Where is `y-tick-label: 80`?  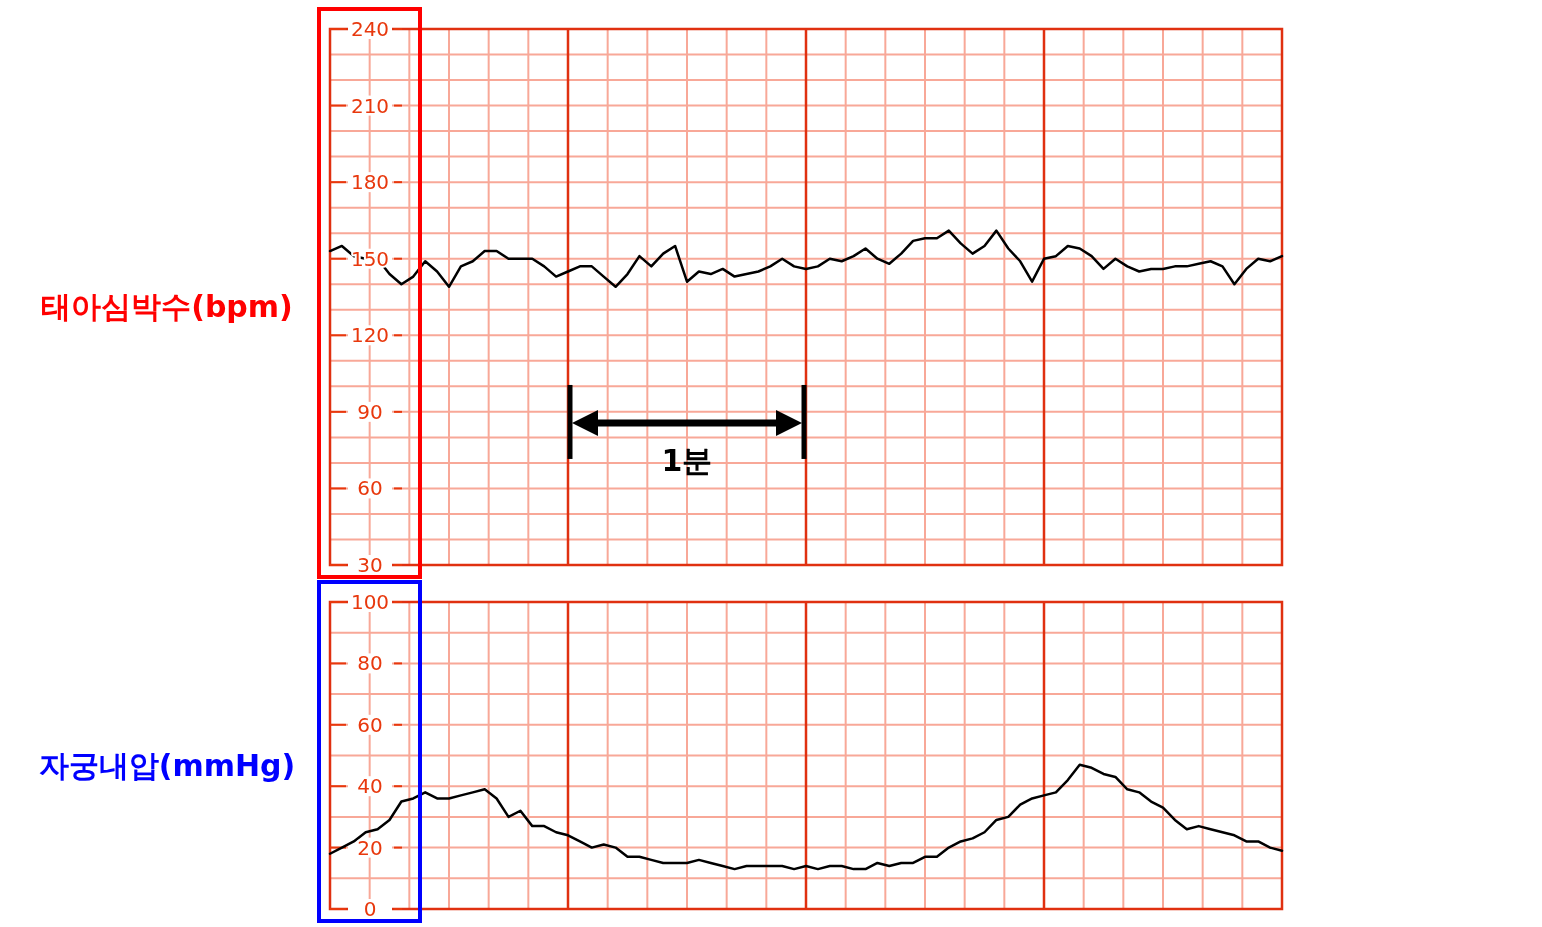
y-tick-label: 80 is located at coordinates (370, 663).